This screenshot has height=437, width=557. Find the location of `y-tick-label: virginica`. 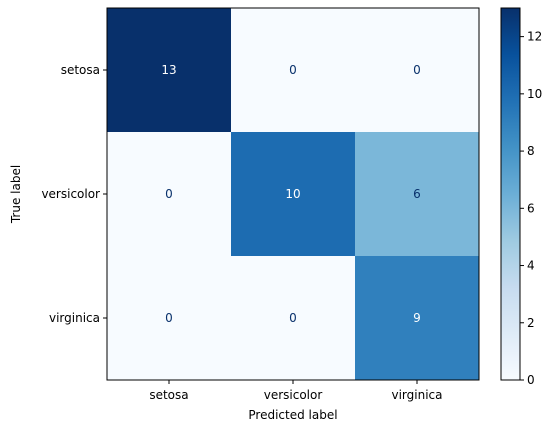

y-tick-label: virginica is located at coordinates (74, 318).